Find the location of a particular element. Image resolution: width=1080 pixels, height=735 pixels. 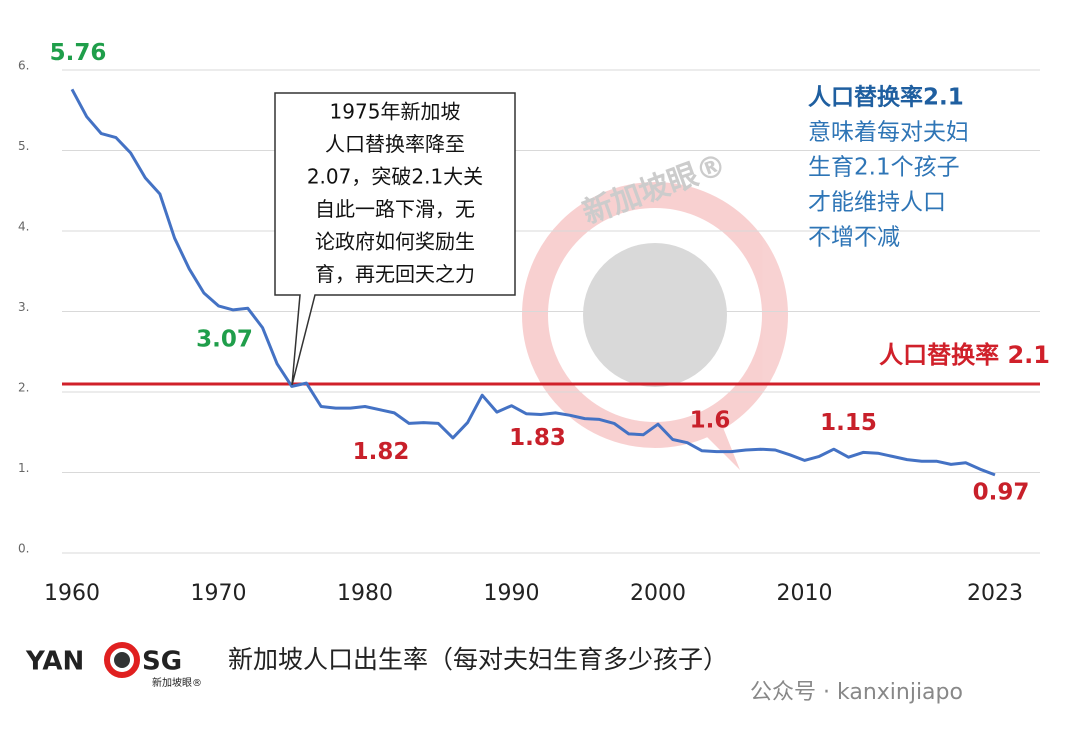

value-label: 1.15 is located at coordinates (848, 423).